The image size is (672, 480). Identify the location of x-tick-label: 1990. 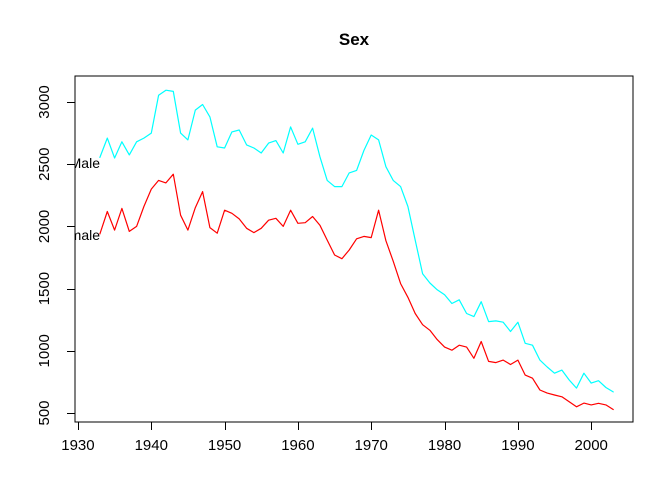
(517, 445).